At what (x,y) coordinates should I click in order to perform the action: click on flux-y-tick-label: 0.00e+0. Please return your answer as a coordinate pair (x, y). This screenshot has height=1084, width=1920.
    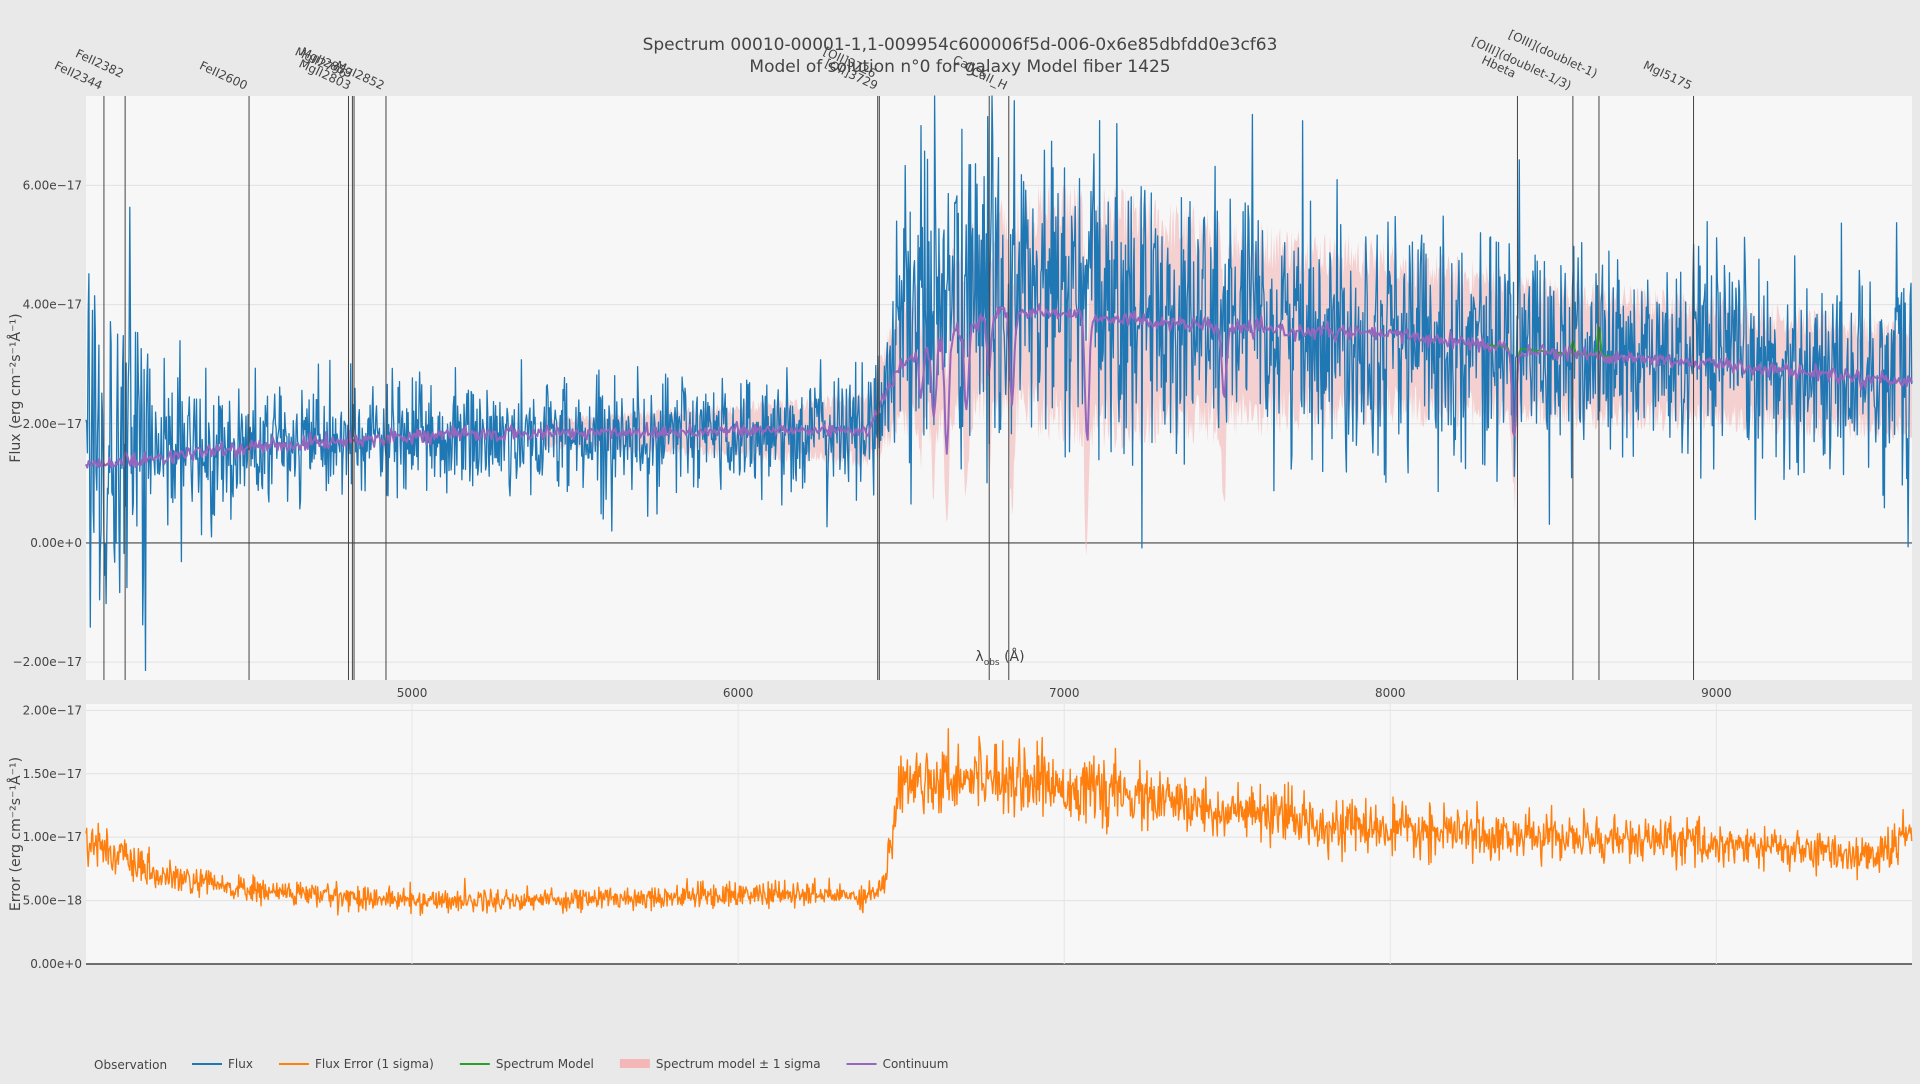
    Looking at the image, I should click on (56, 543).